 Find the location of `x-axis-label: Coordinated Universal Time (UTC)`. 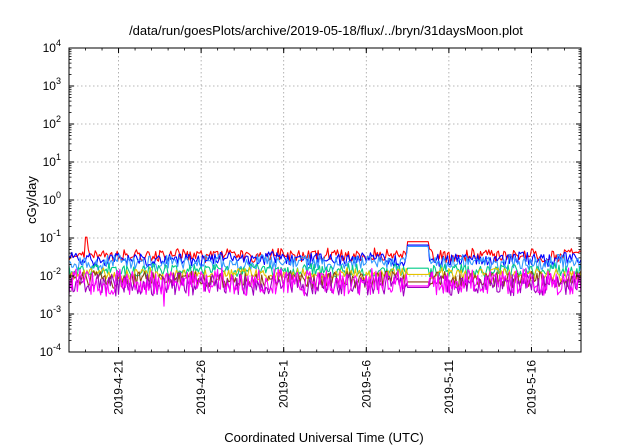

x-axis-label: Coordinated Universal Time (UTC) is located at coordinates (323, 437).